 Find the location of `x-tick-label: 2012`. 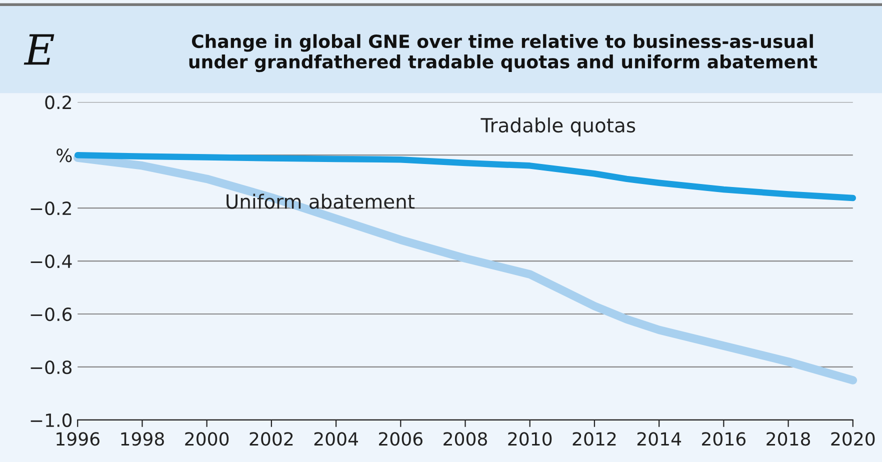

x-tick-label: 2012 is located at coordinates (594, 439).